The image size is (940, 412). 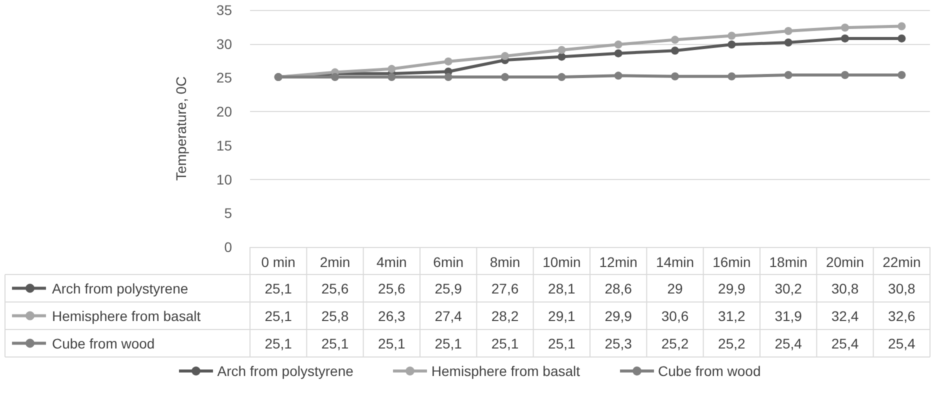 I want to click on x-tick-label: 8min, so click(x=505, y=262).